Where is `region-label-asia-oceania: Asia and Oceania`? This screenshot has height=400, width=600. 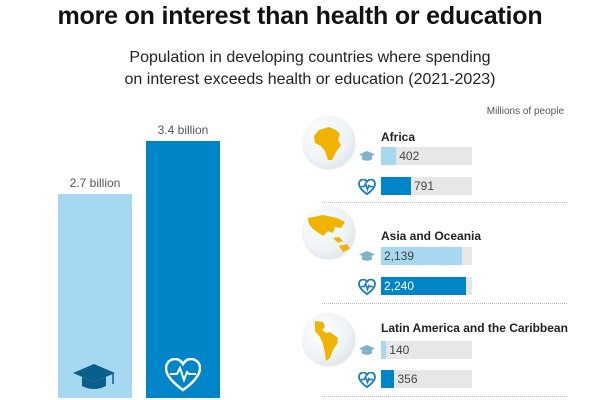 region-label-asia-oceania: Asia and Oceania is located at coordinates (431, 236).